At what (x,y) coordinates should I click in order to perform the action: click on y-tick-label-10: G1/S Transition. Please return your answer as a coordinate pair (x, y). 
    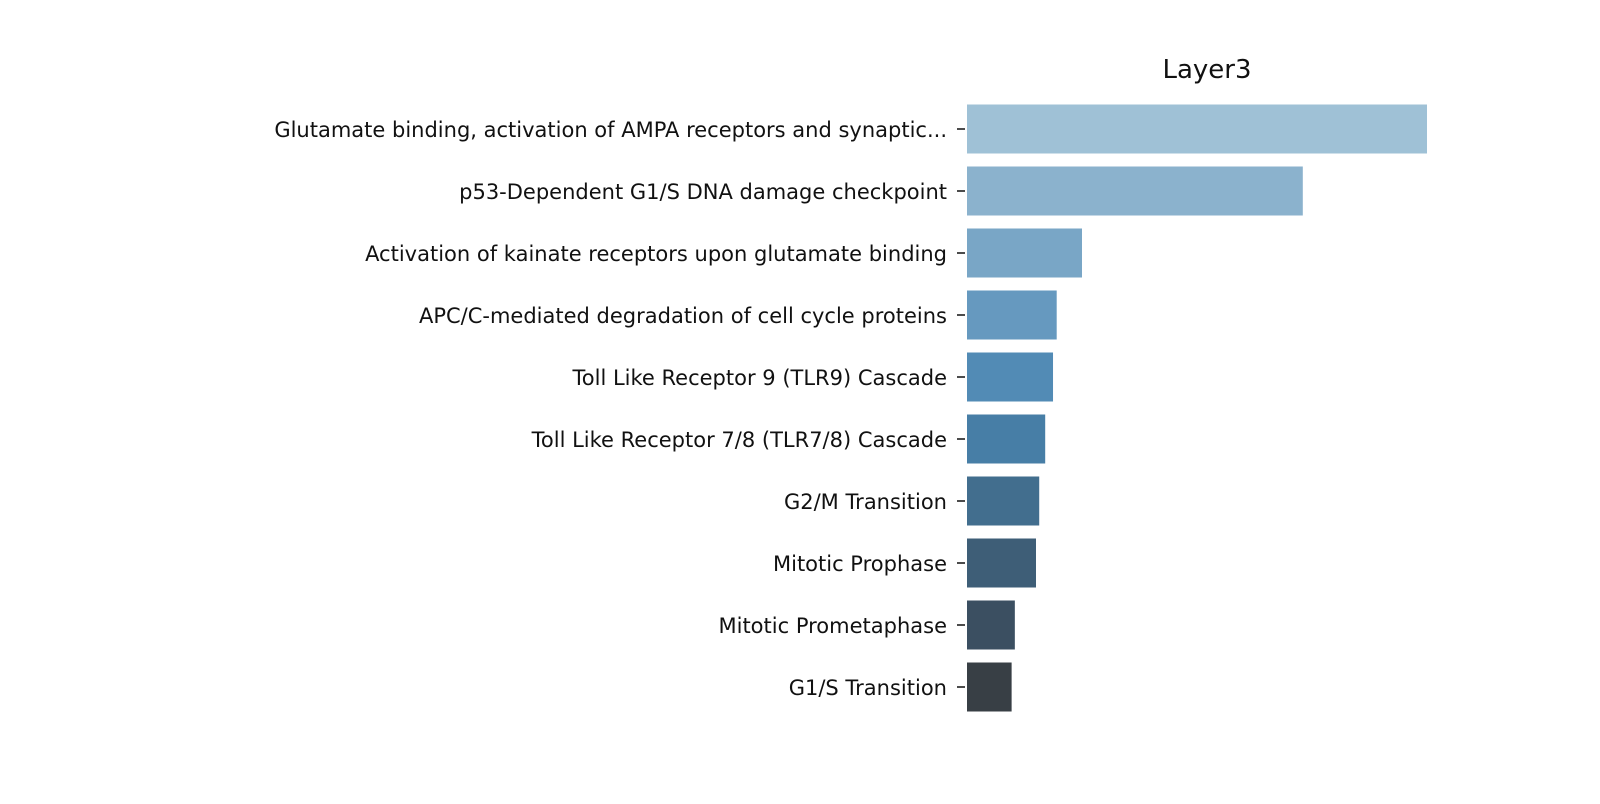
    Looking at the image, I should click on (868, 688).